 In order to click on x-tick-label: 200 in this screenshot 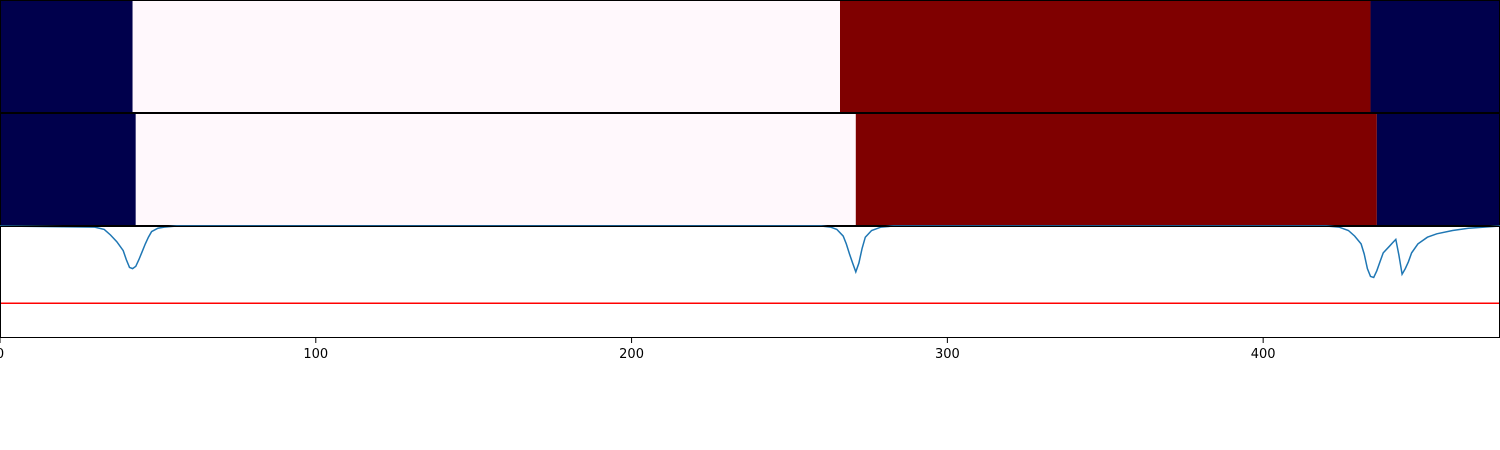, I will do `click(631, 354)`.